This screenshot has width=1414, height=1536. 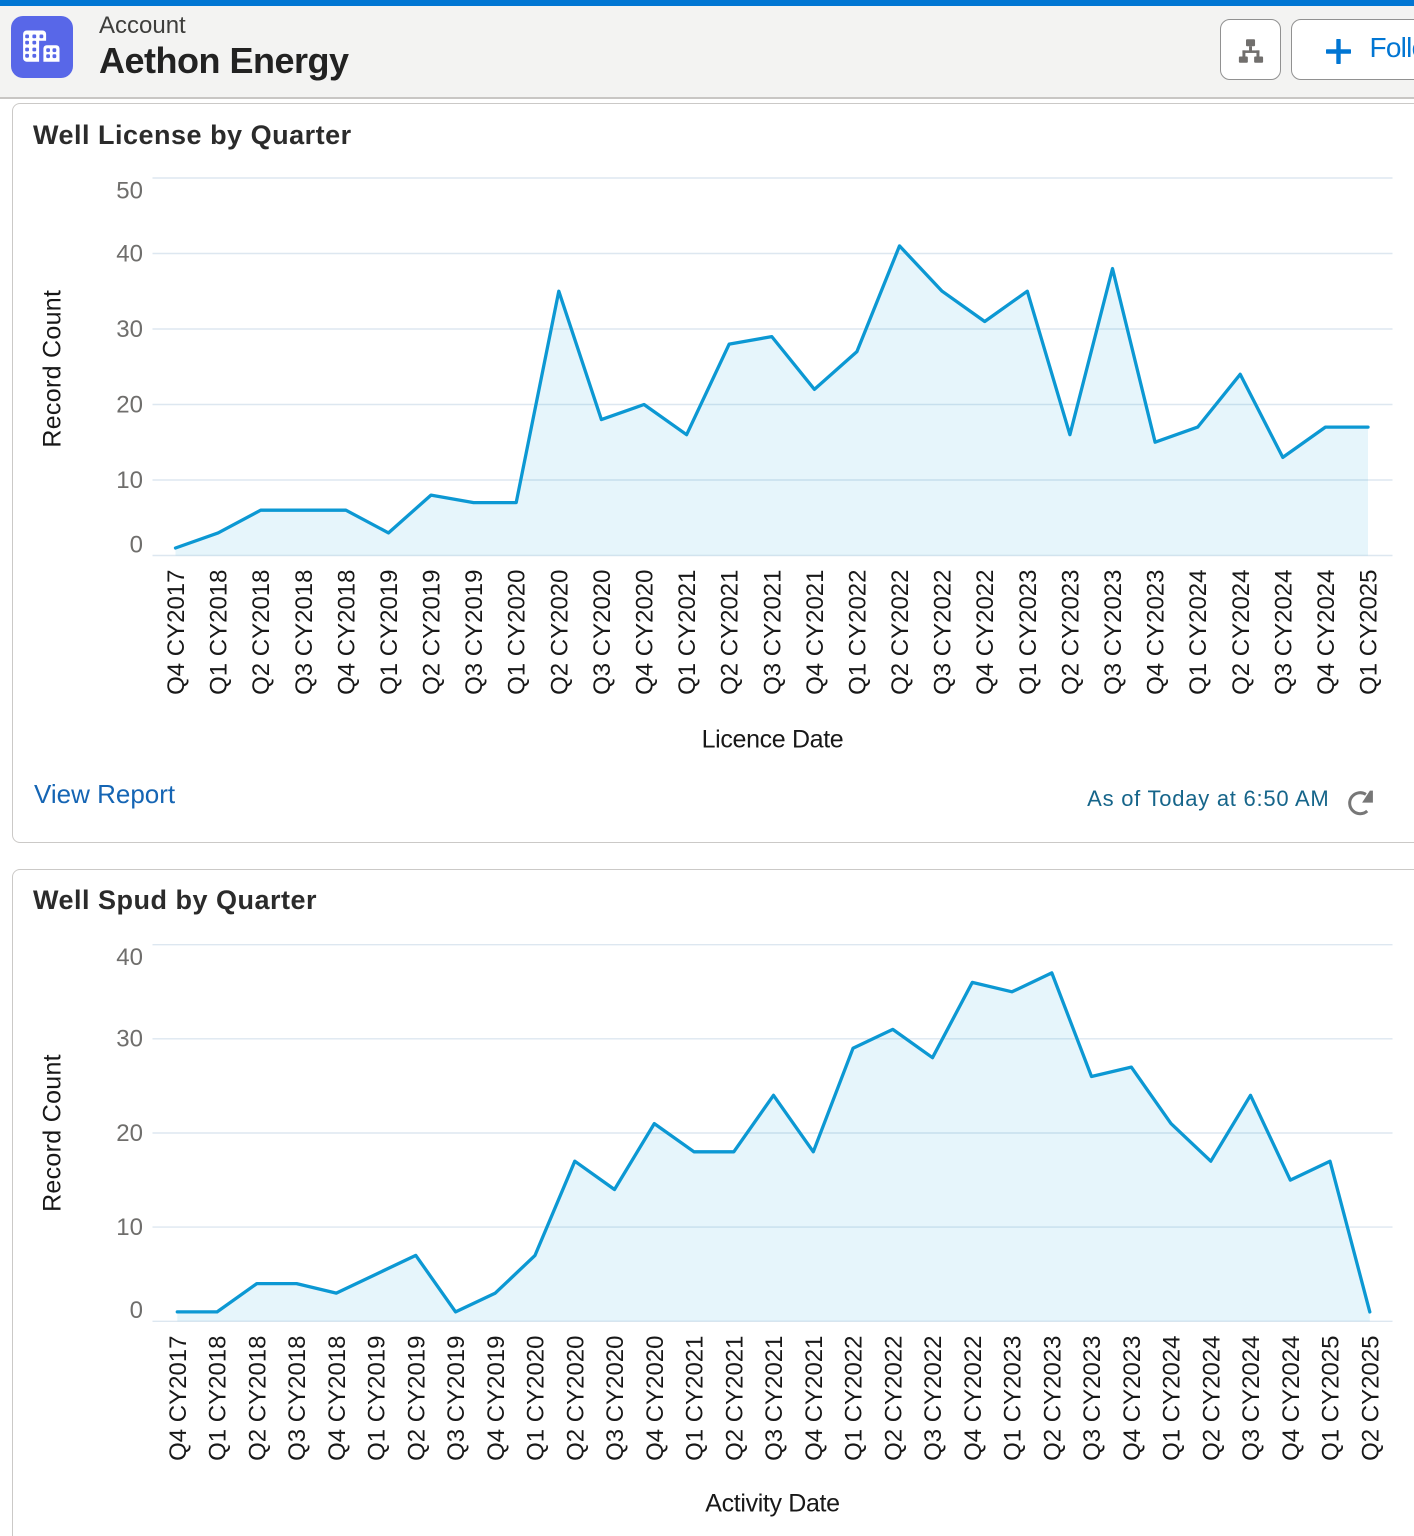 I want to click on svg-text: Activity Date, so click(x=772, y=1504).